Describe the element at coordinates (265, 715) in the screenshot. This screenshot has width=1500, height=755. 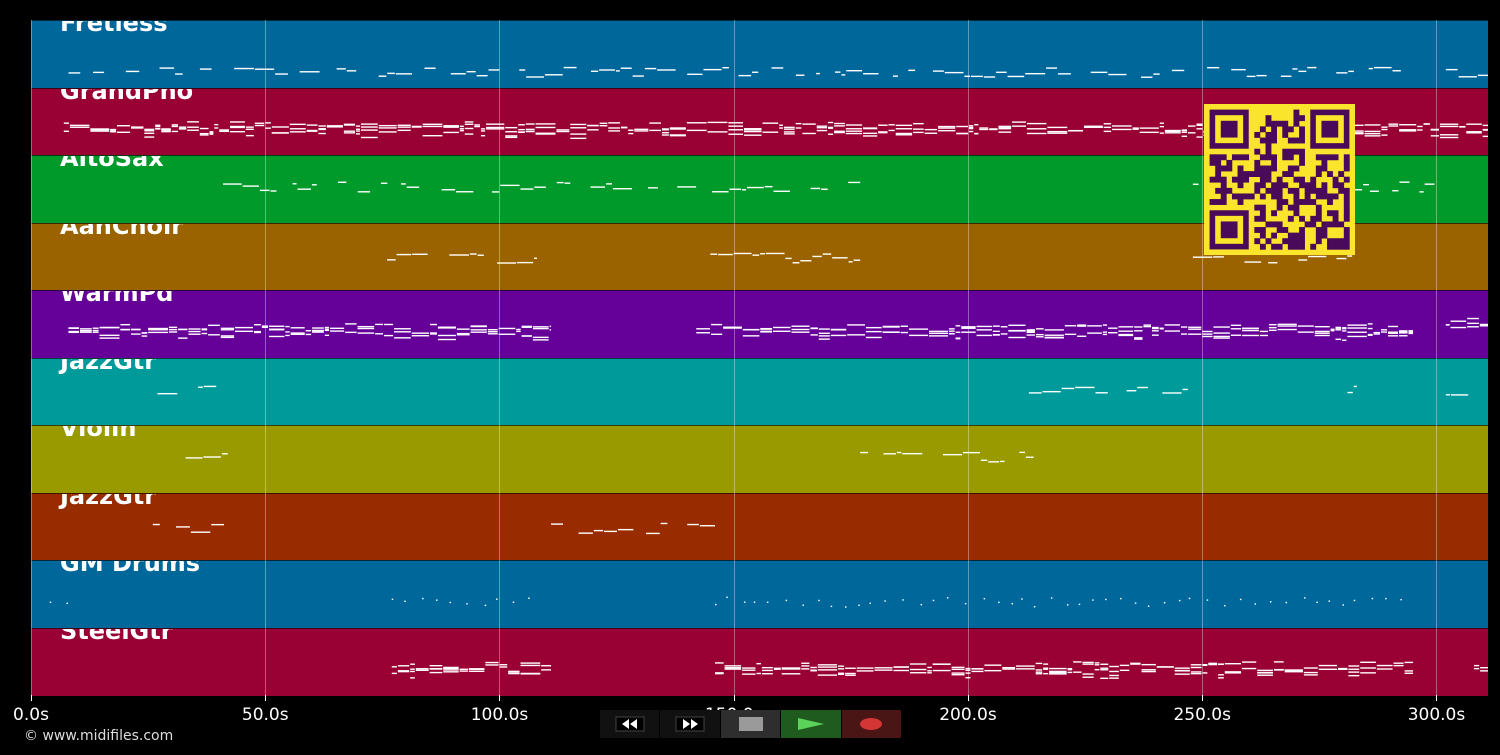
I see `axis-tick-label: 50.0s` at that location.